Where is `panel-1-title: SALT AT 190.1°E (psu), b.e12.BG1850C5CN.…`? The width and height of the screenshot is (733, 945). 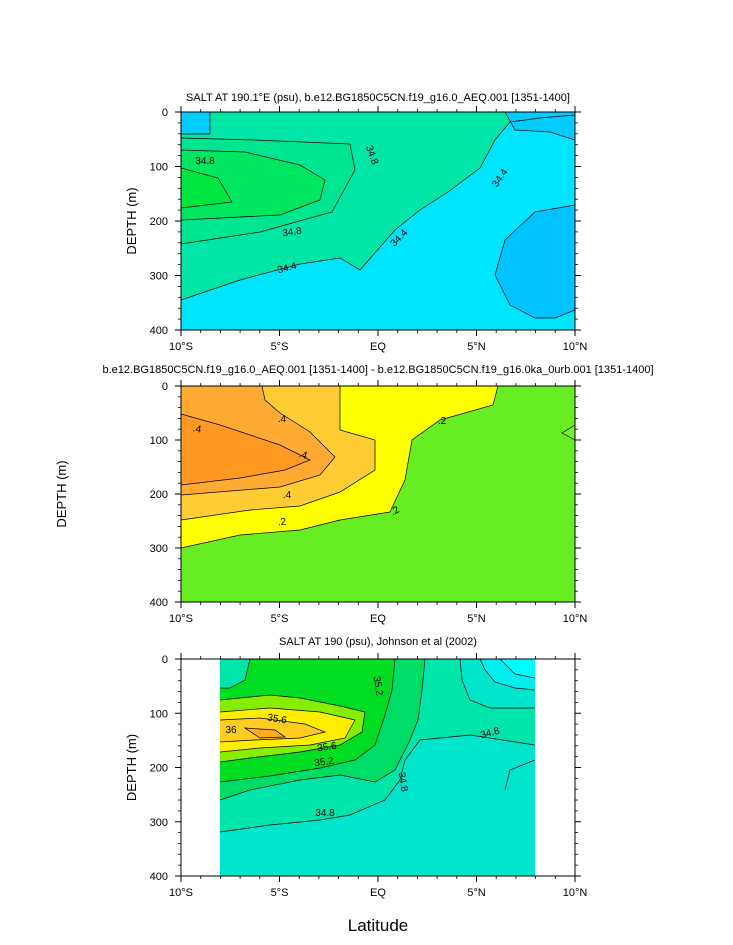 panel-1-title: SALT AT 190.1°E (psu), b.e12.BG1850C5CN.… is located at coordinates (378, 98).